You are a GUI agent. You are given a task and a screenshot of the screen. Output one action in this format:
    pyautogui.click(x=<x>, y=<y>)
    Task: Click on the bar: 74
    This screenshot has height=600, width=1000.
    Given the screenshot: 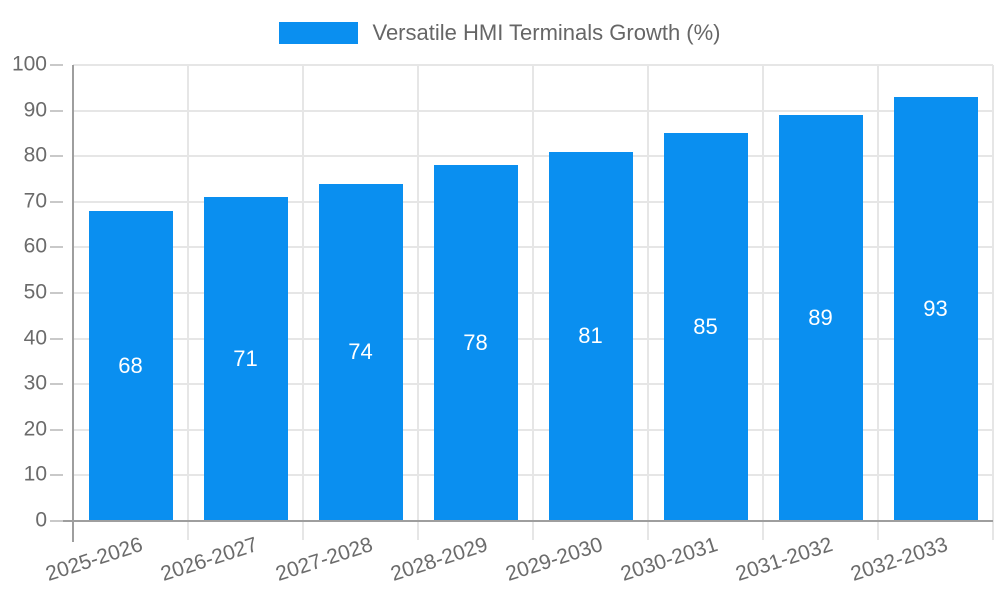 What is the action you would take?
    pyautogui.click(x=360, y=352)
    